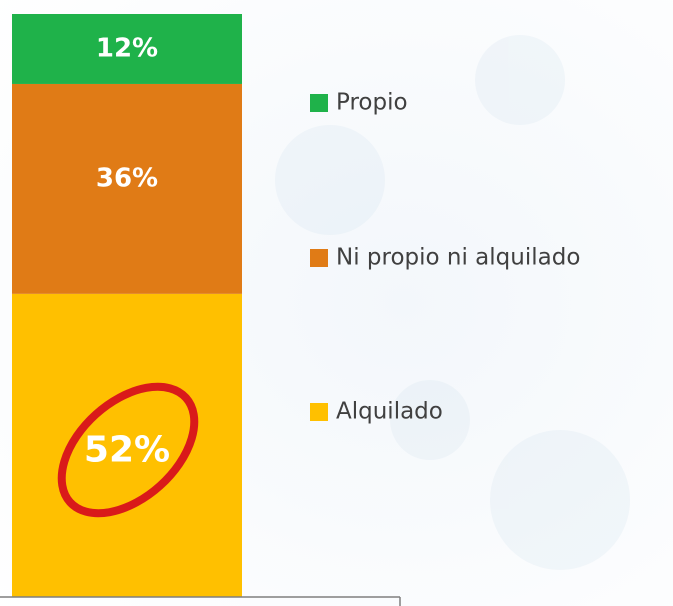 The image size is (673, 606). I want to click on legend-label: Propio, so click(372, 103).